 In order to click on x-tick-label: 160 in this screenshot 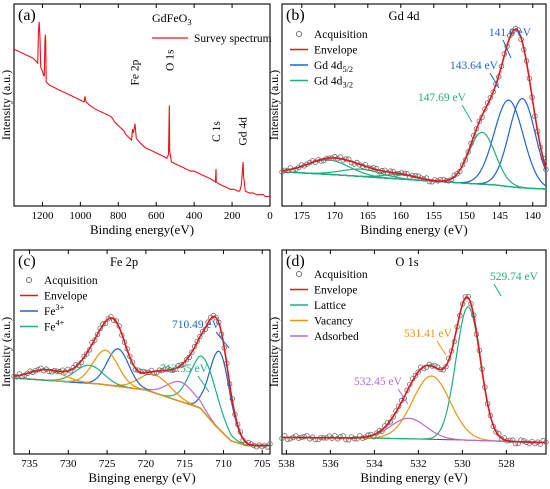, I will do `click(401, 216)`.